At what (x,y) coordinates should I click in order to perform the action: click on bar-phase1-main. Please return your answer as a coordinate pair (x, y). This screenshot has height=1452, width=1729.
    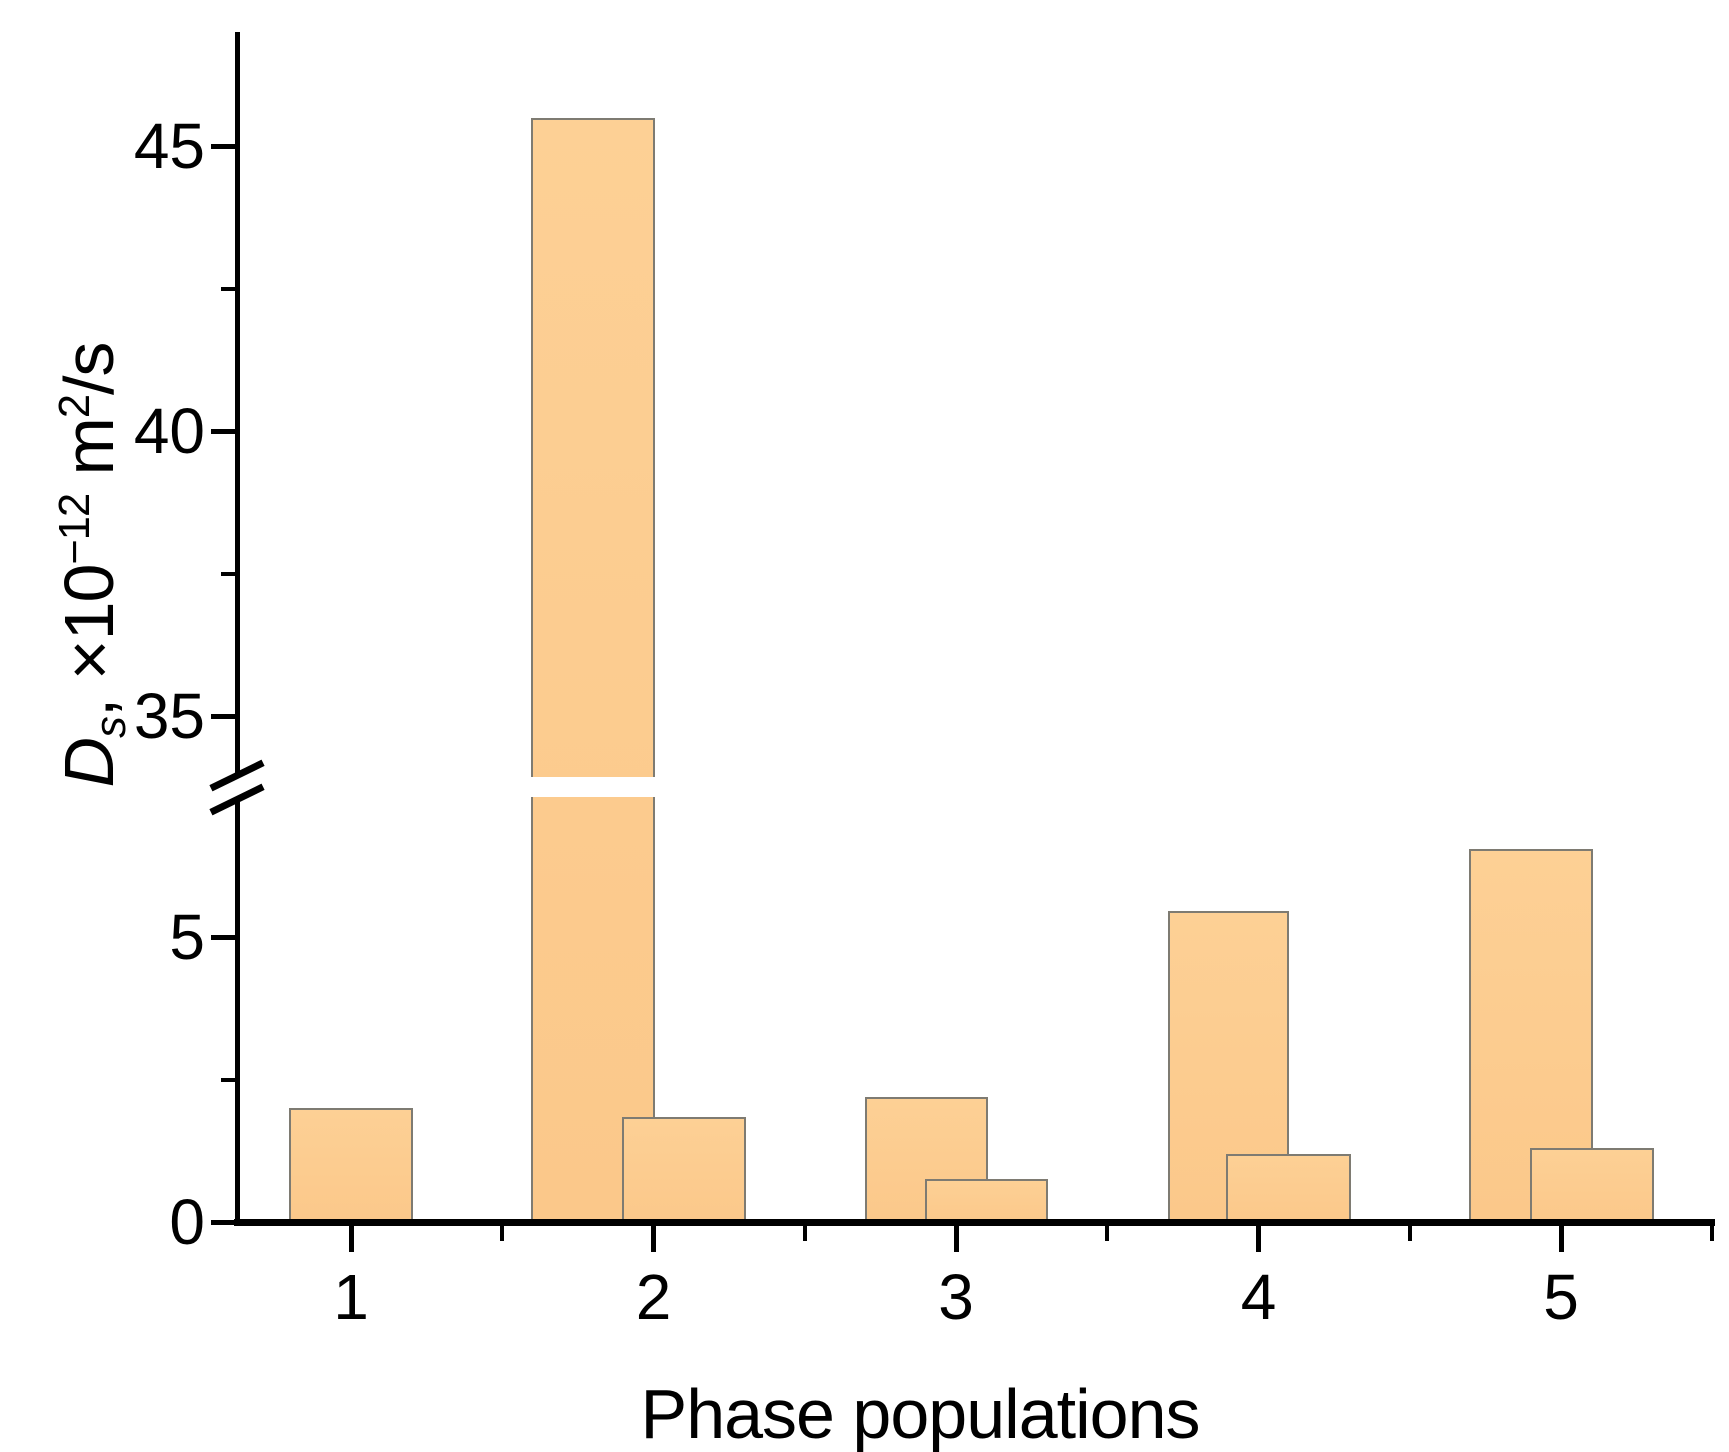
    Looking at the image, I should click on (351, 1166).